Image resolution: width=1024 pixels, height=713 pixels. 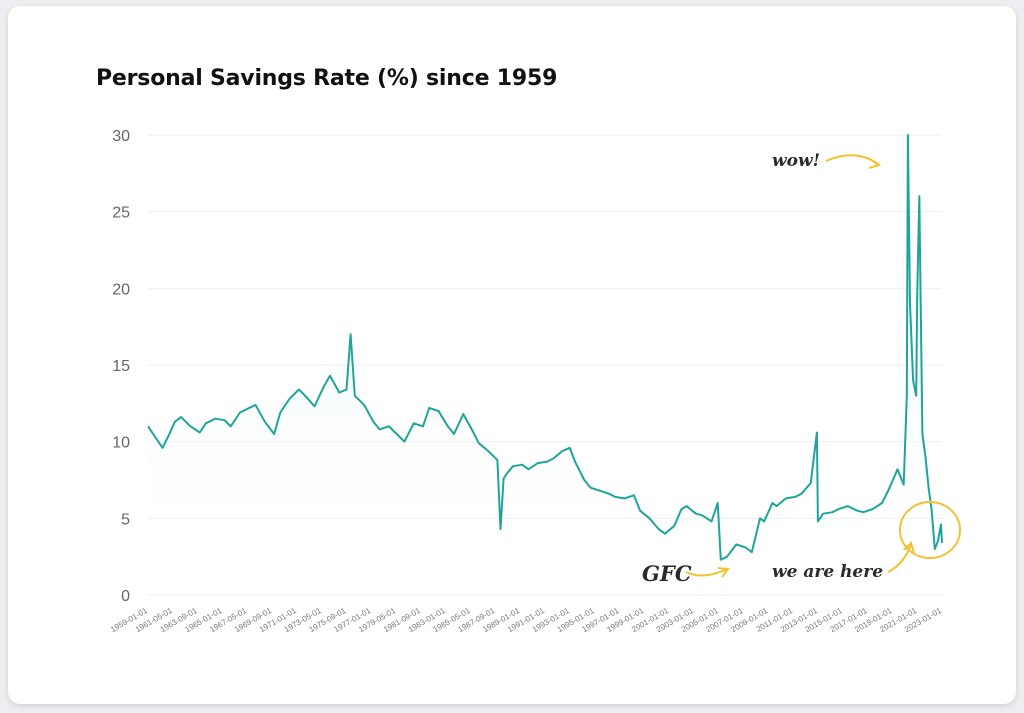 I want to click on y-tick-label: 15, so click(x=121, y=366).